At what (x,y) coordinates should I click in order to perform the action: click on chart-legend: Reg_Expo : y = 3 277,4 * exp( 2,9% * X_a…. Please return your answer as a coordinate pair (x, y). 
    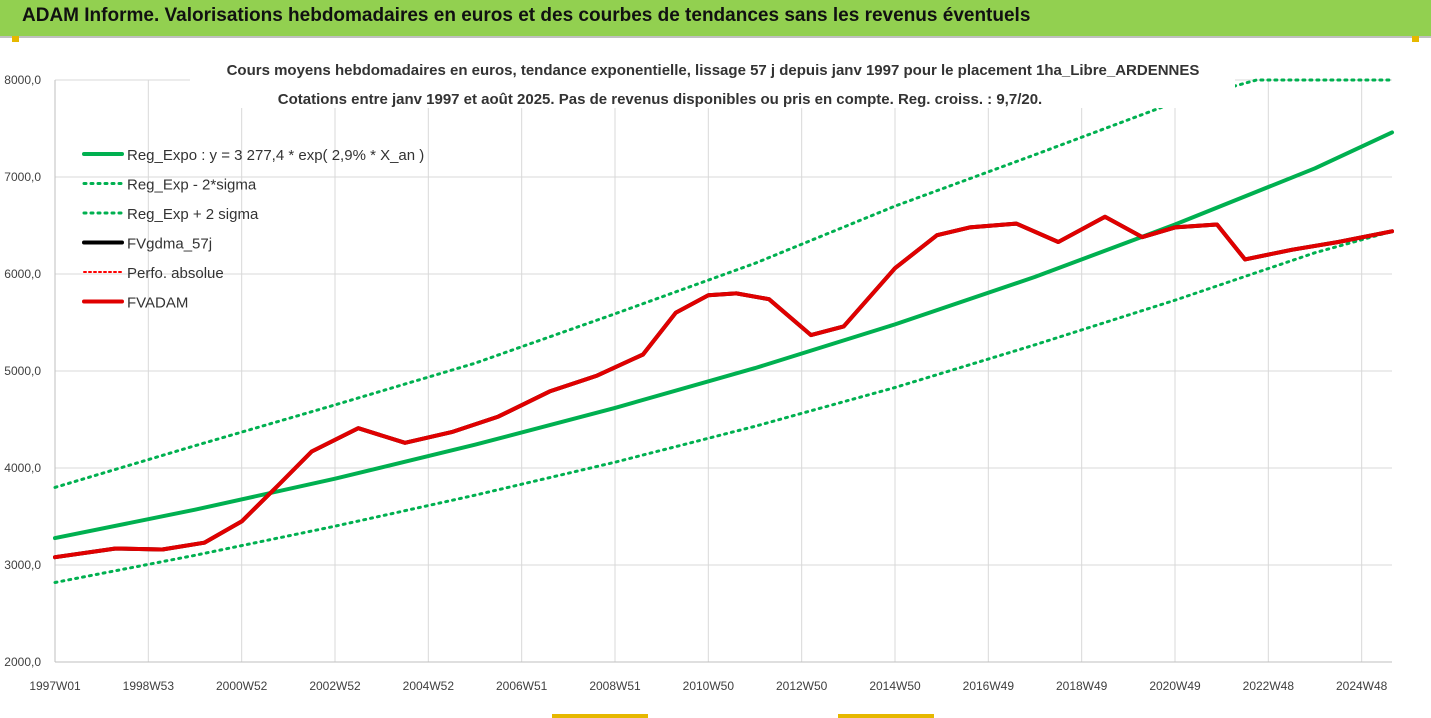
    Looking at the image, I should click on (253, 229).